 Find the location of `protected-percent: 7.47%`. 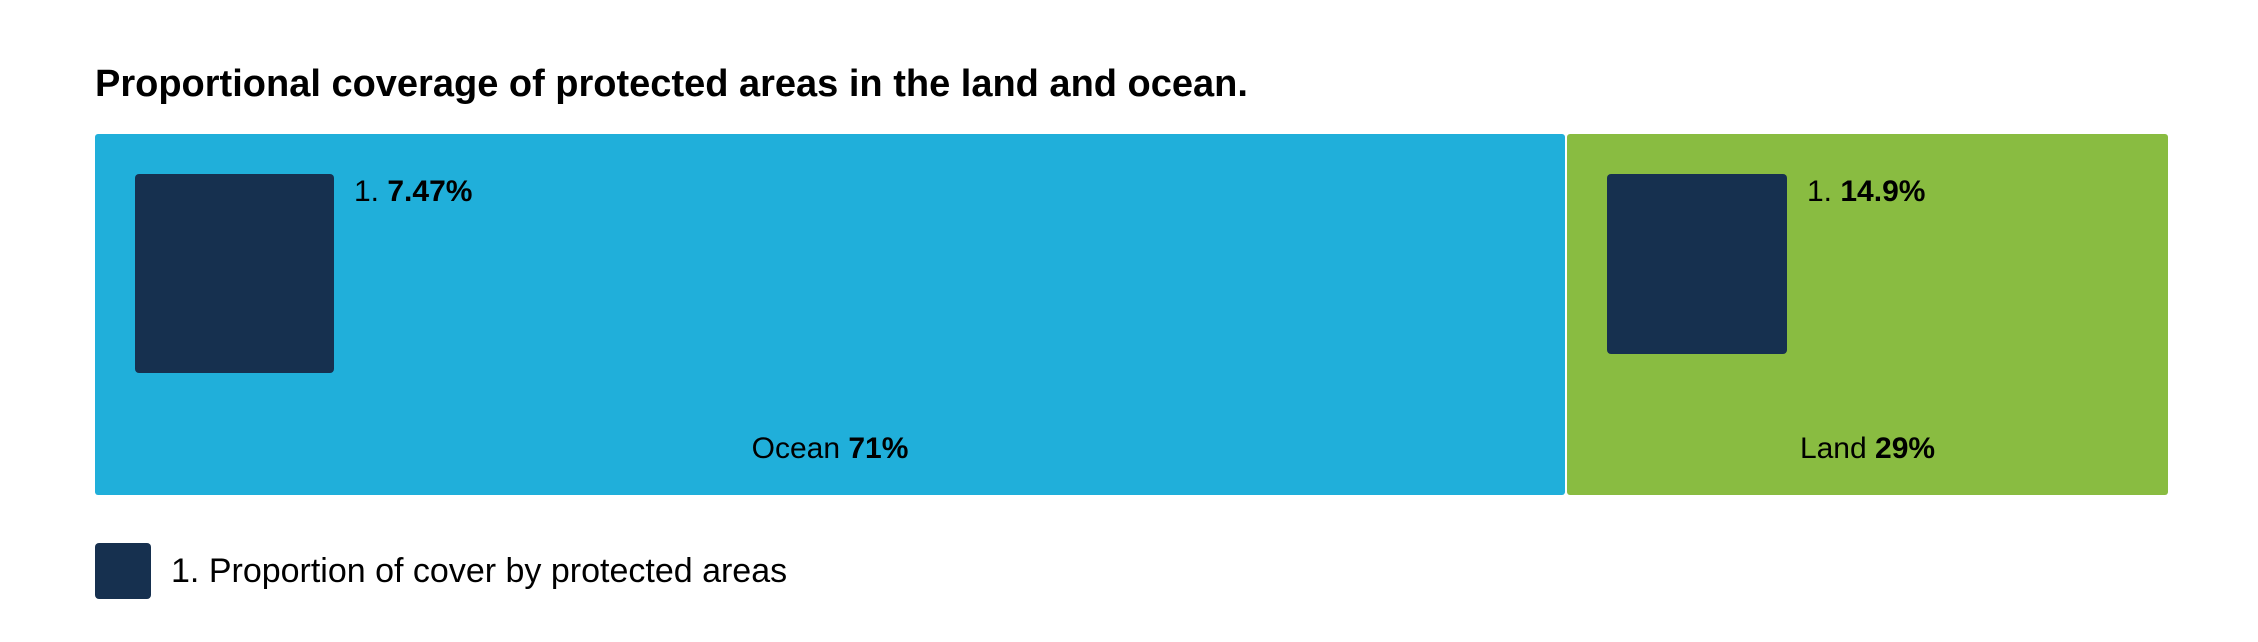

protected-percent: 7.47% is located at coordinates (430, 191).